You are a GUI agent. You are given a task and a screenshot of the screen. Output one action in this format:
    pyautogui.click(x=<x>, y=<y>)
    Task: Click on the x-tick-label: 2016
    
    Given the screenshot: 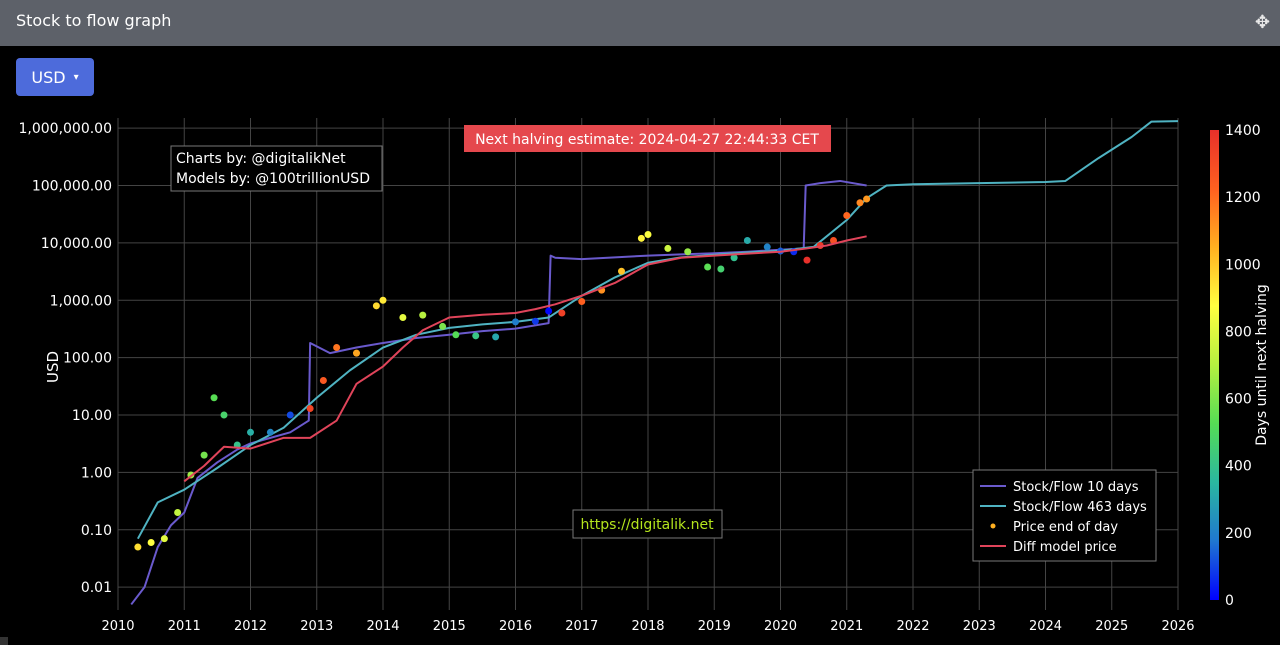 What is the action you would take?
    pyautogui.click(x=515, y=626)
    